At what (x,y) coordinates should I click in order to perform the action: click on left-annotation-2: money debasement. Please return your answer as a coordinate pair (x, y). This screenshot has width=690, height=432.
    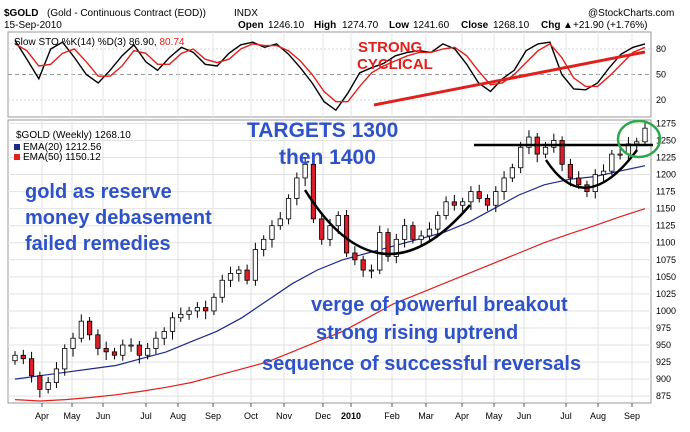
    Looking at the image, I should click on (118, 218).